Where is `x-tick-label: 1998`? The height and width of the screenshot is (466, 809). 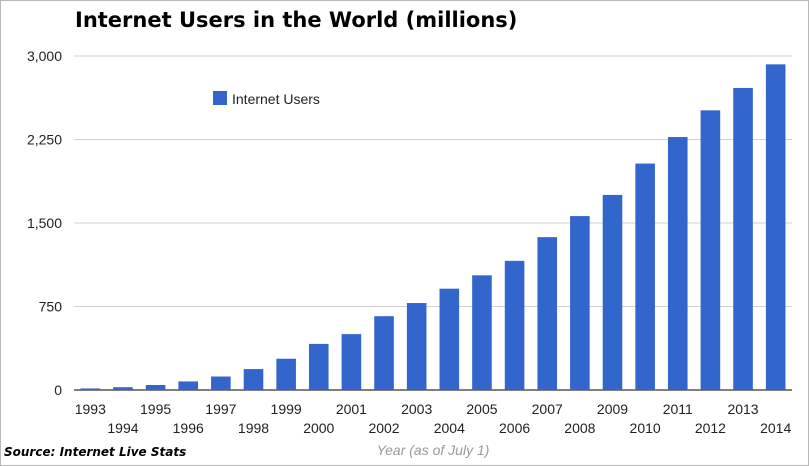 x-tick-label: 1998 is located at coordinates (253, 428).